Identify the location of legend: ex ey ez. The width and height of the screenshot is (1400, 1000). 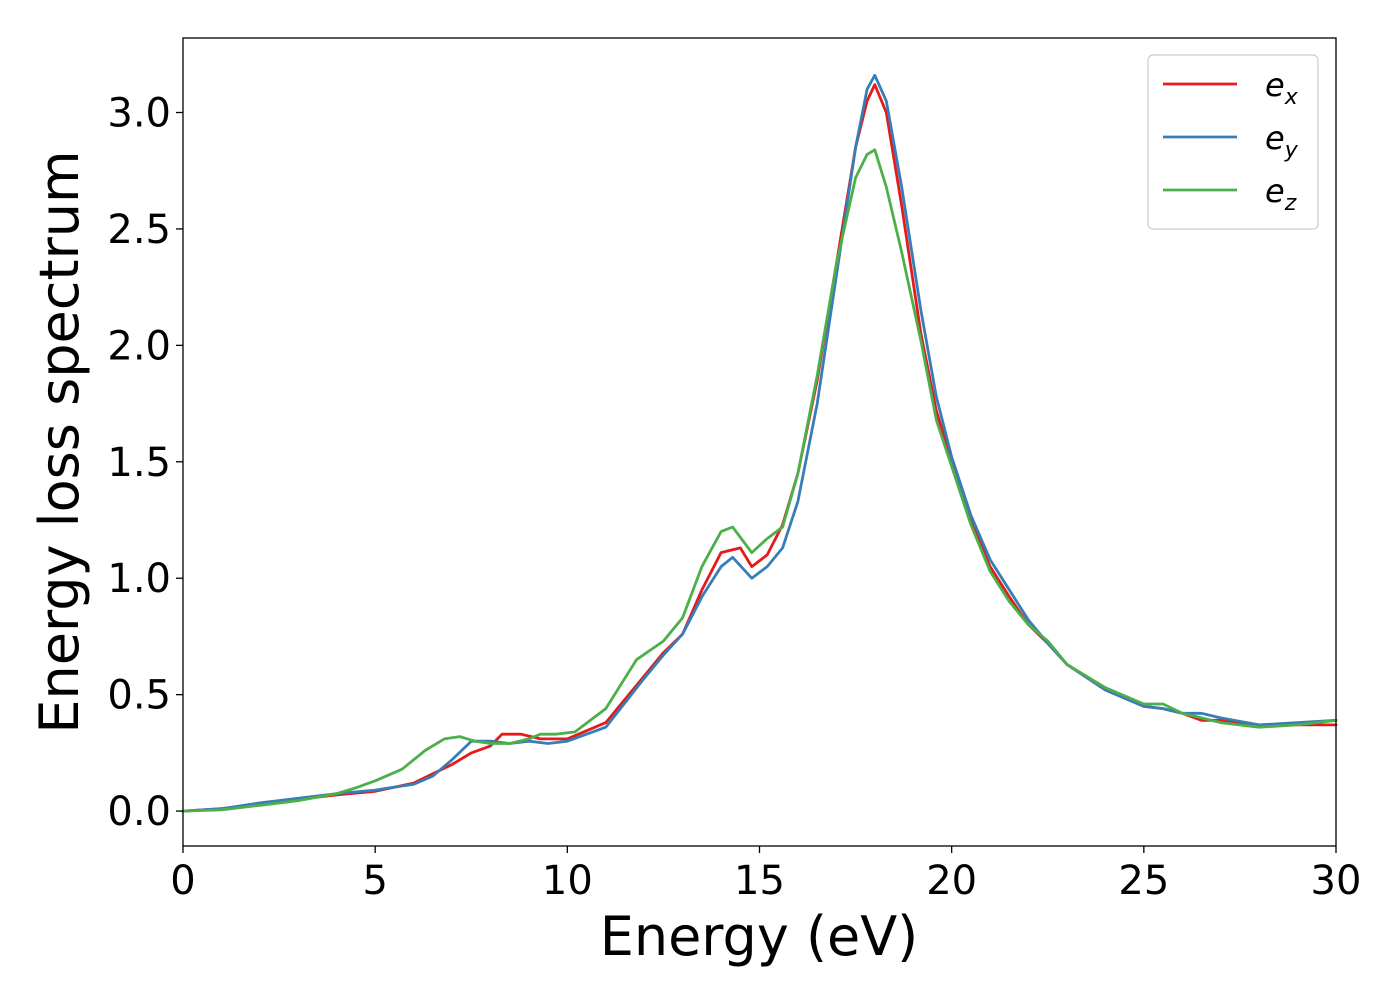
(1233, 142).